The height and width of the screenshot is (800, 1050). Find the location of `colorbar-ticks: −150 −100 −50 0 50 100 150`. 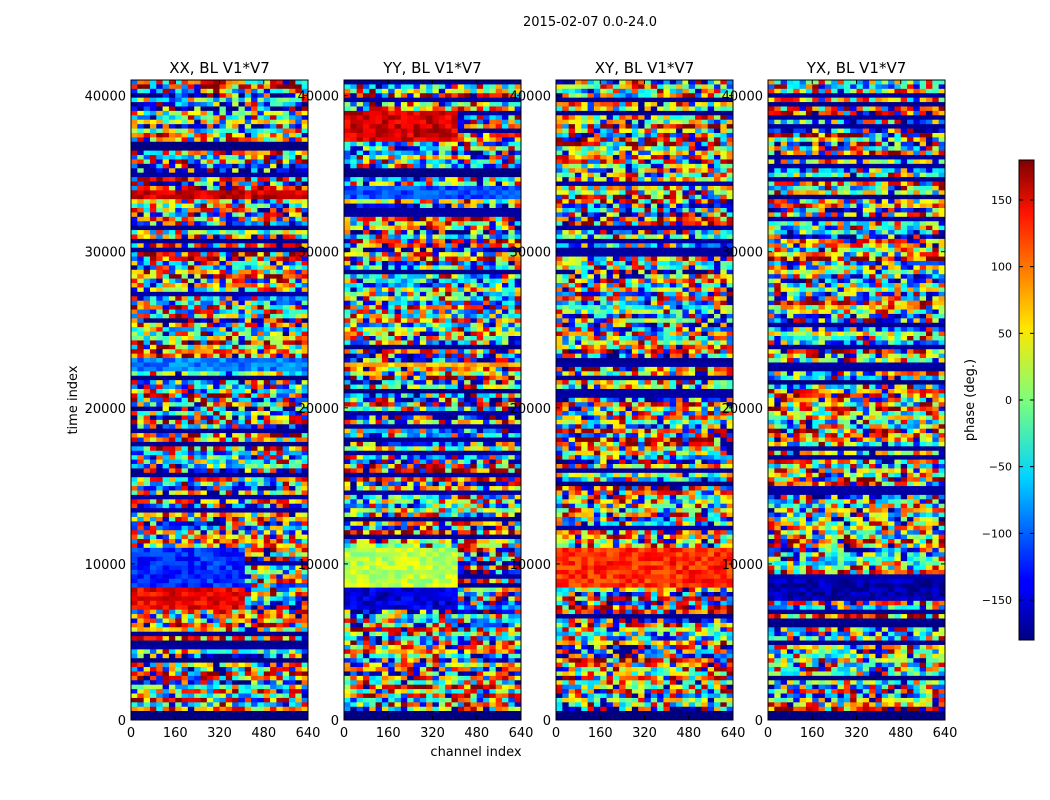

colorbar-ticks: −150 −100 −50 0 50 100 150 is located at coordinates (1008, 400).